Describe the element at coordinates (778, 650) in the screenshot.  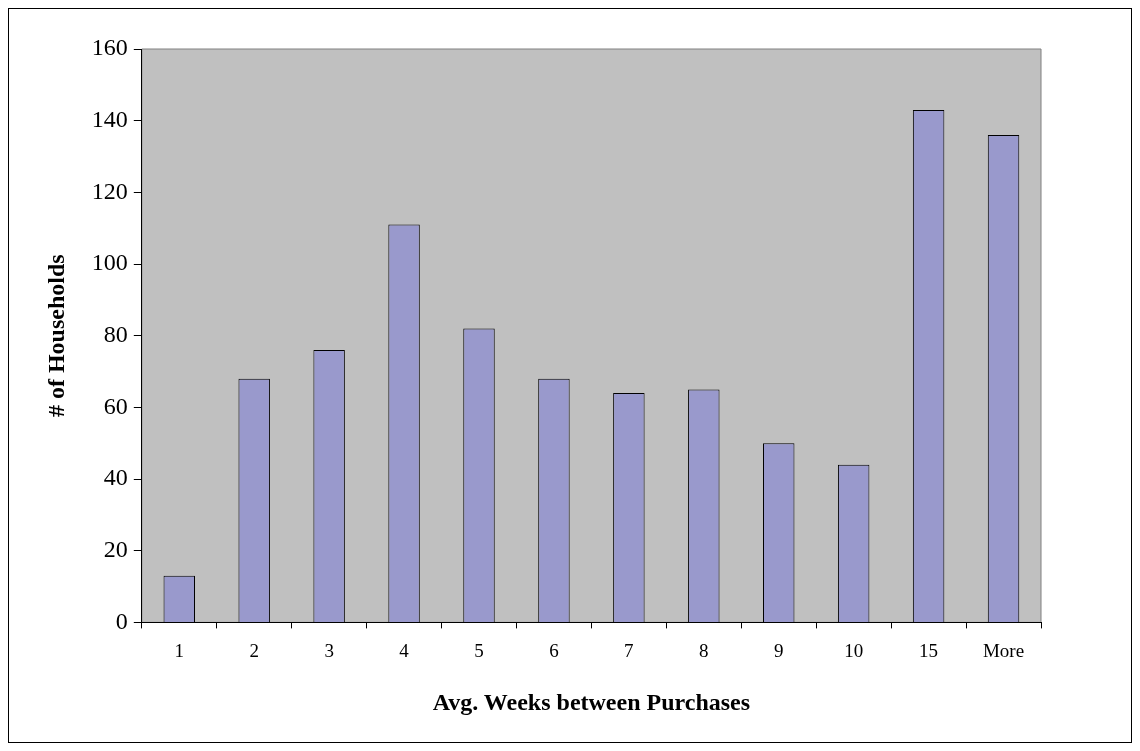
I see `x-tick-label: 9` at that location.